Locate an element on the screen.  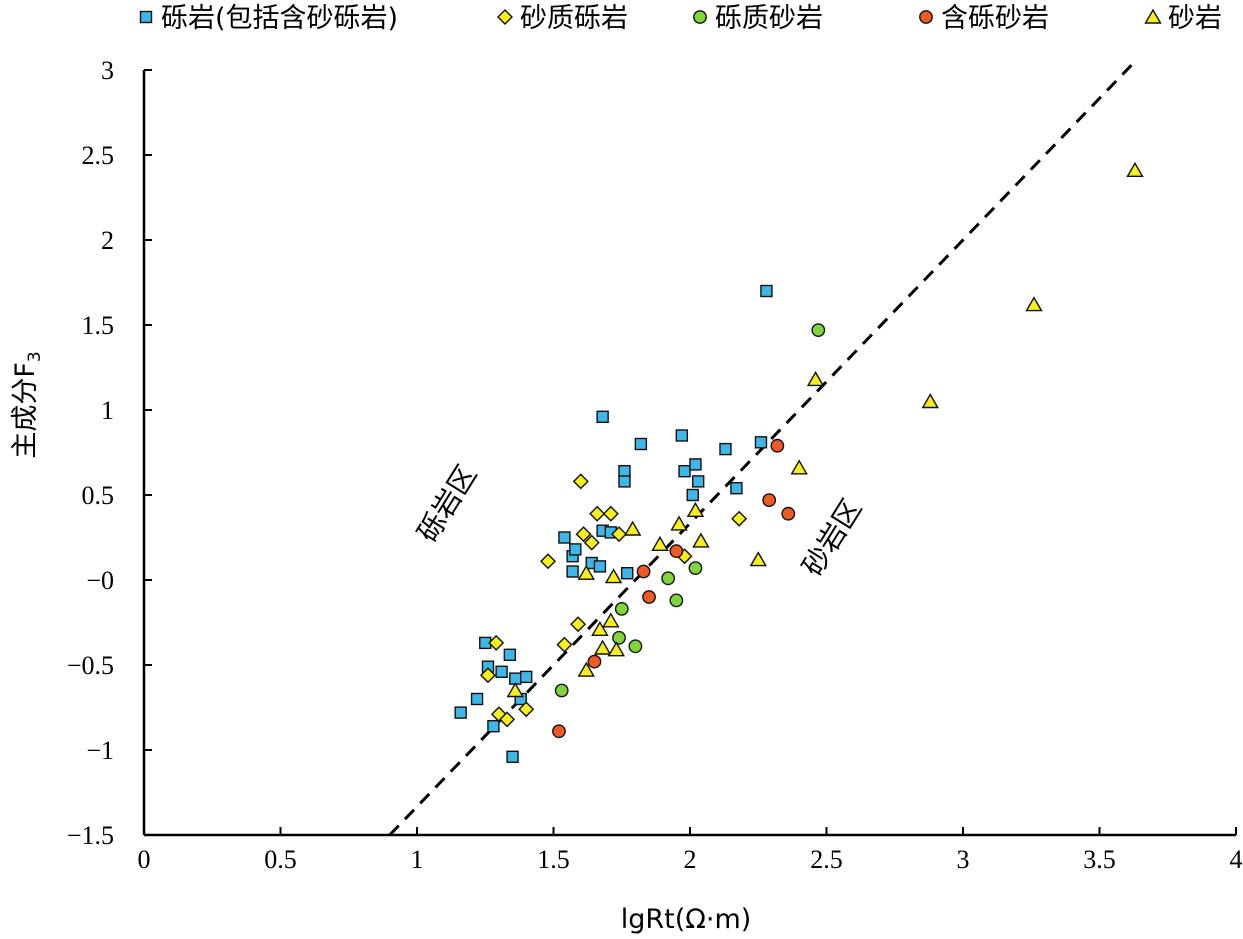
y-axis-title: 主成分F3 is located at coordinates (27, 404).